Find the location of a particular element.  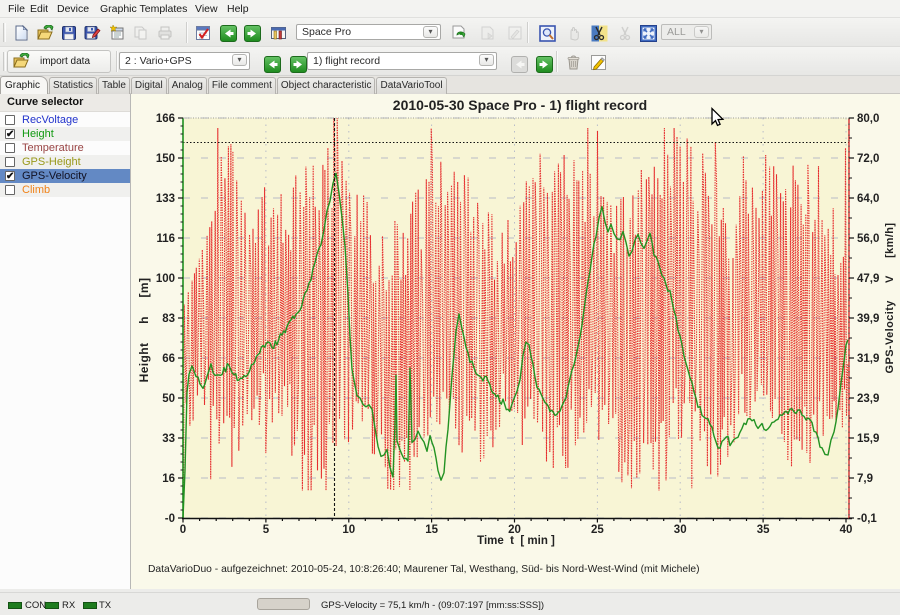

svg-text: 30 is located at coordinates (680, 530).